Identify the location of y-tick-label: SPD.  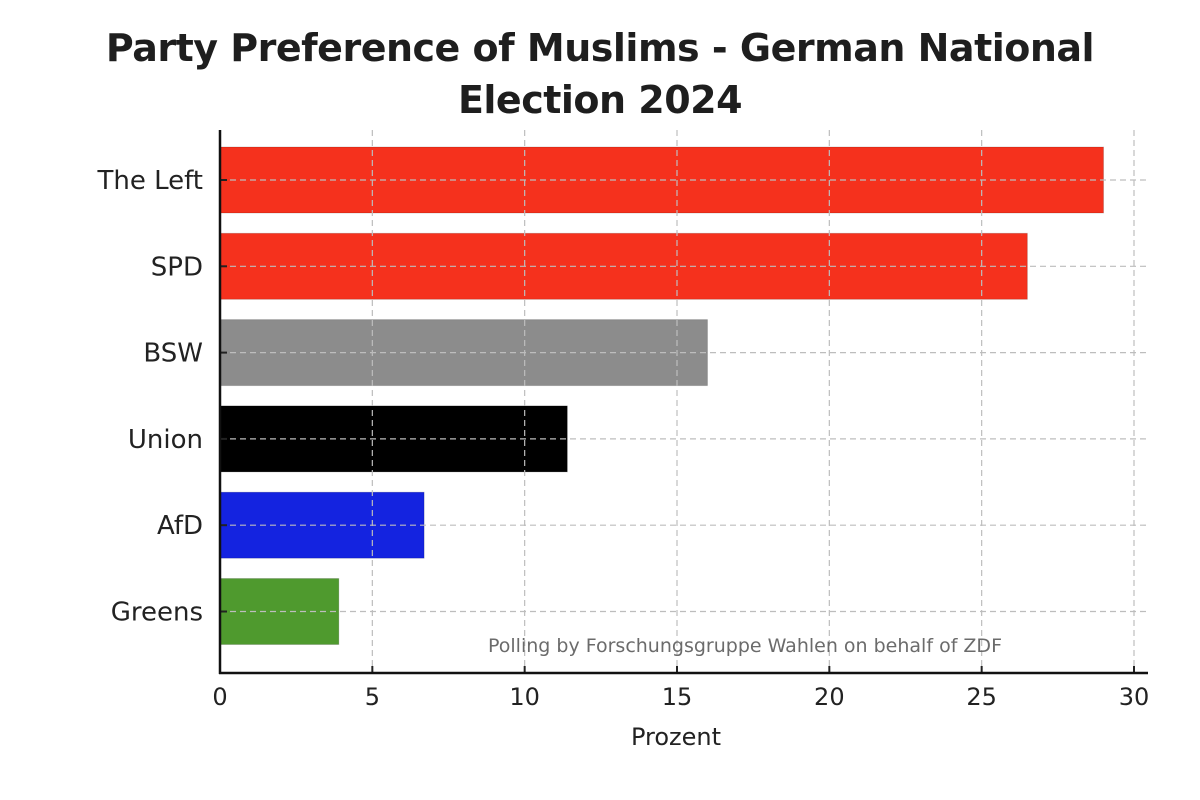
(177, 267).